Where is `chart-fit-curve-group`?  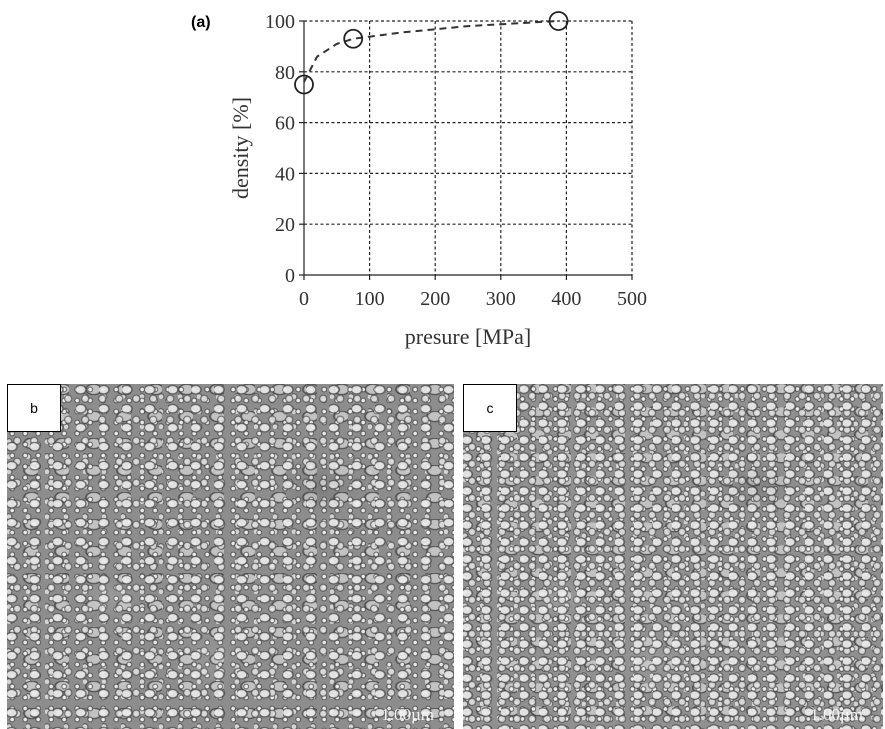 chart-fit-curve-group is located at coordinates (431, 51).